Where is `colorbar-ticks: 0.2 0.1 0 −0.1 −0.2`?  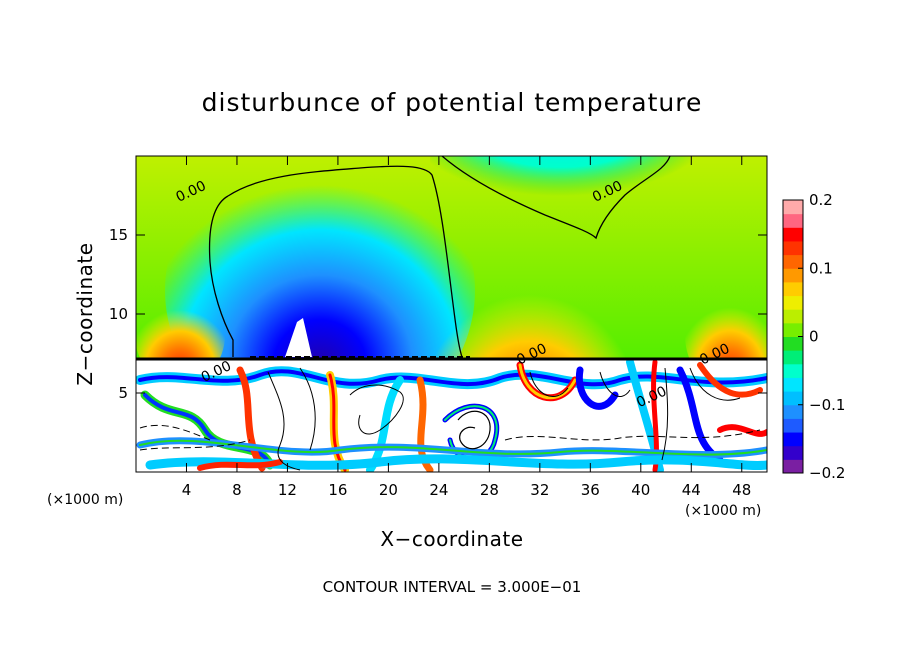 colorbar-ticks: 0.2 0.1 0 −0.1 −0.2 is located at coordinates (821, 336).